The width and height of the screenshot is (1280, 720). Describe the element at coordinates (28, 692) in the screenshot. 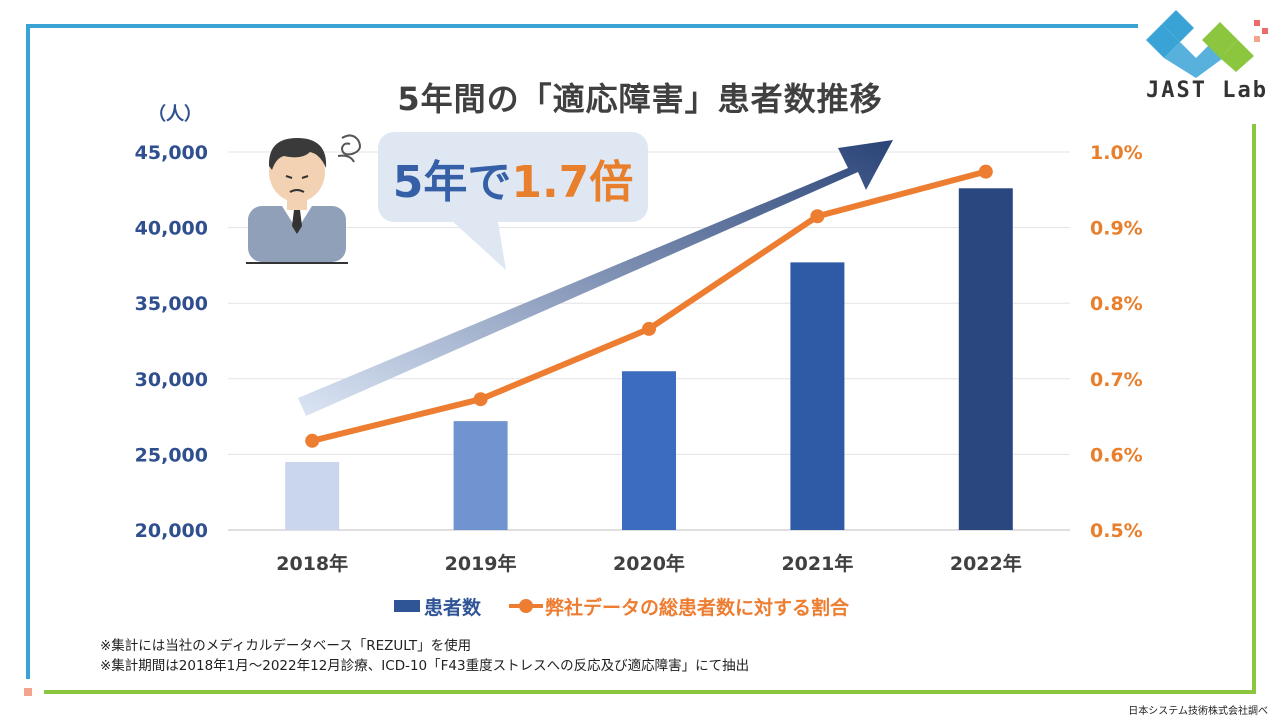

I see `frame-corner-dot` at that location.